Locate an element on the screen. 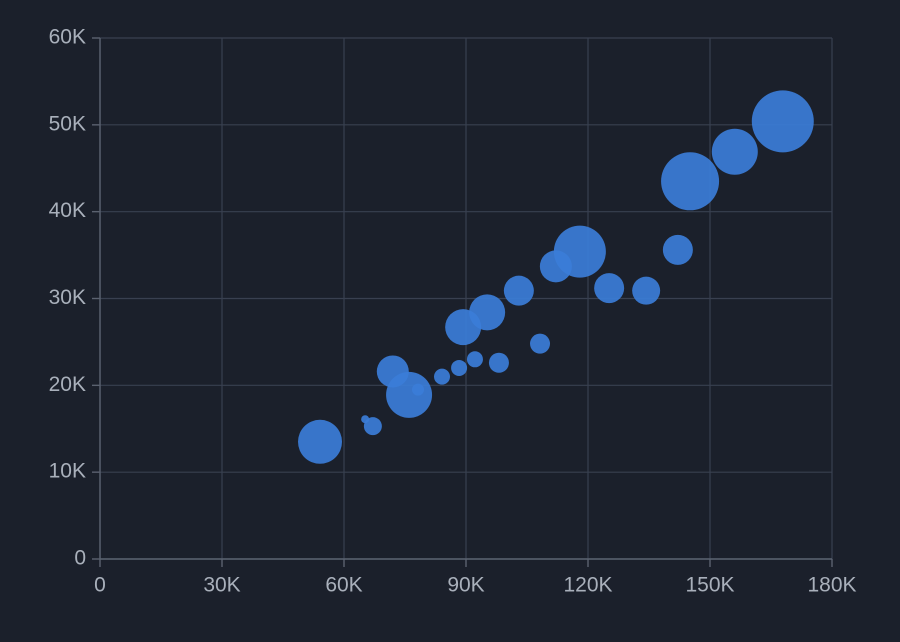 The height and width of the screenshot is (642, 900). y-tick-label: 40K is located at coordinates (67, 210).